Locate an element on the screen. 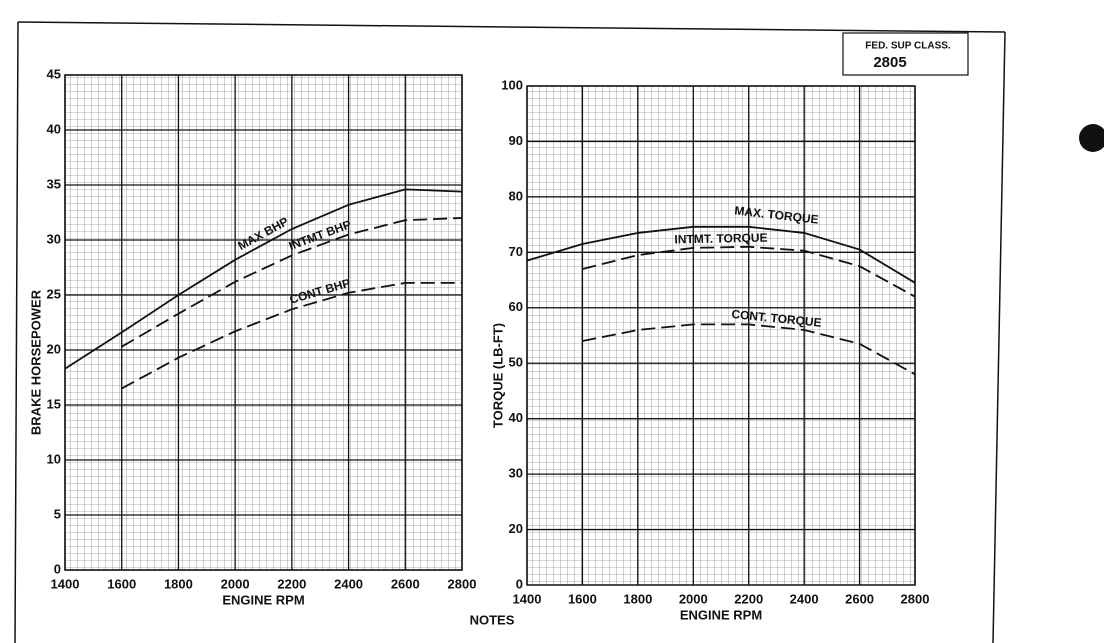 This screenshot has width=1104, height=643. class-number: 2805 is located at coordinates (889, 62).